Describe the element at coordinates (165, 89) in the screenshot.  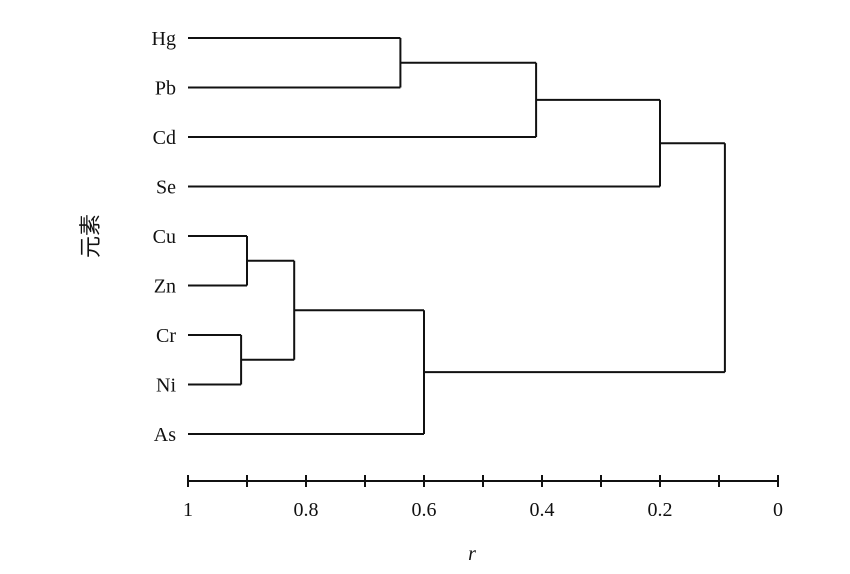
I see `leaf-label-pb: Pb` at that location.